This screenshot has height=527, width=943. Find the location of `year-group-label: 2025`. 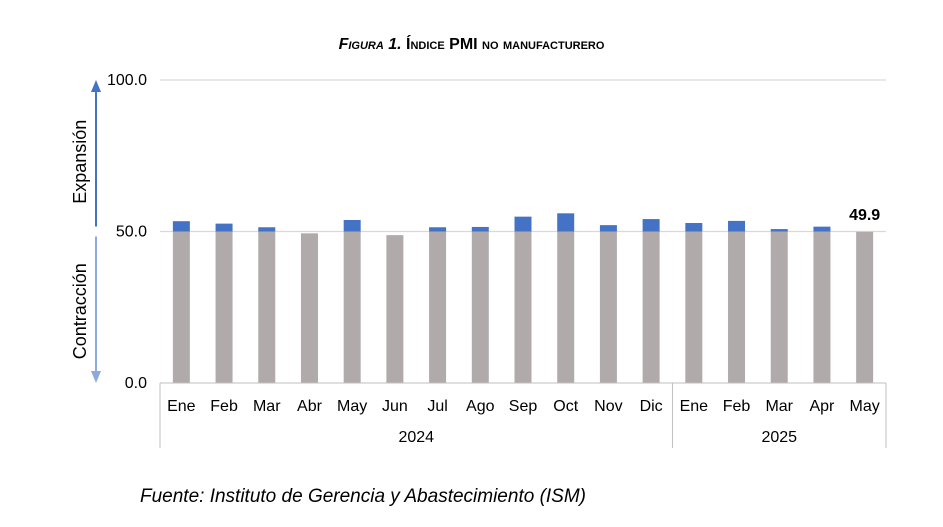

year-group-label: 2025 is located at coordinates (779, 437).